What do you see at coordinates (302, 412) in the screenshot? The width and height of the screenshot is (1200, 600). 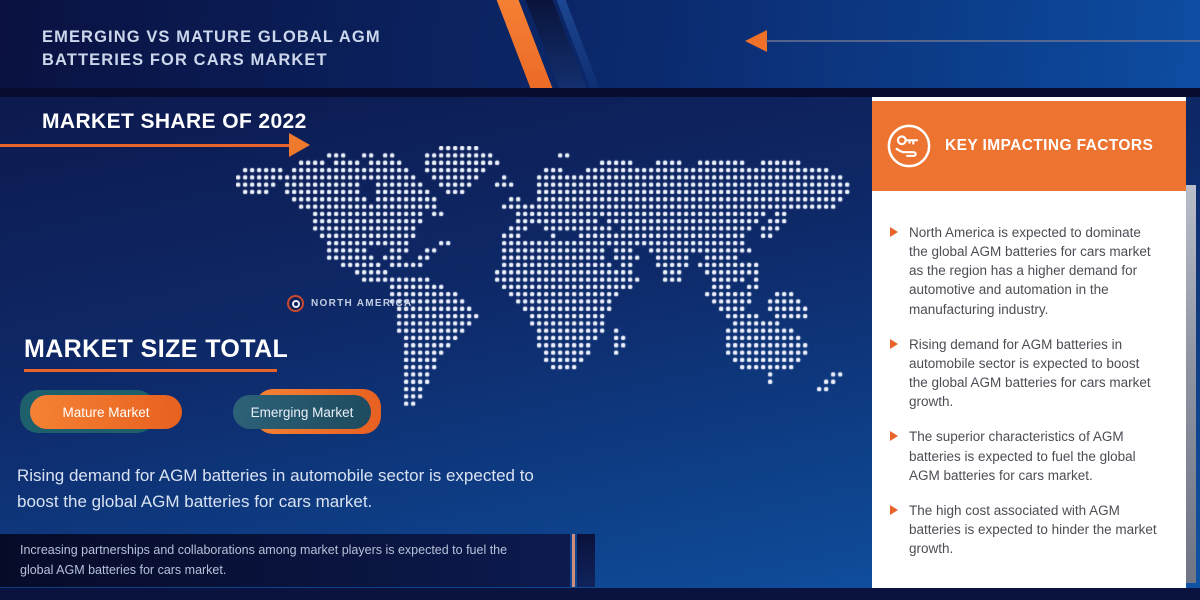 I see `emerging-market-button: Emerging Market` at bounding box center [302, 412].